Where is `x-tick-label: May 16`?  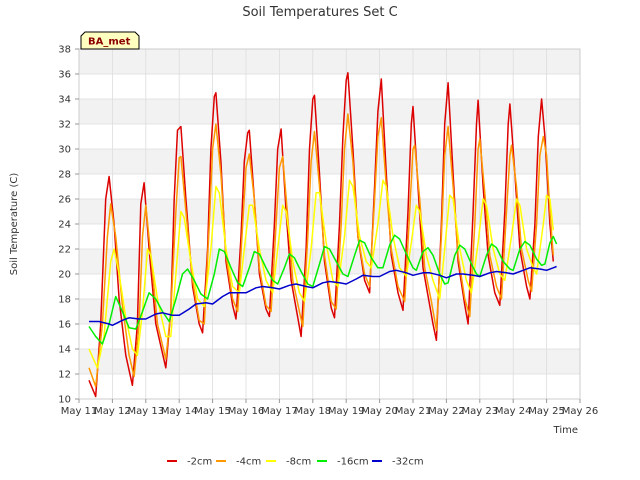 x-tick-label: May 16 is located at coordinates (246, 411).